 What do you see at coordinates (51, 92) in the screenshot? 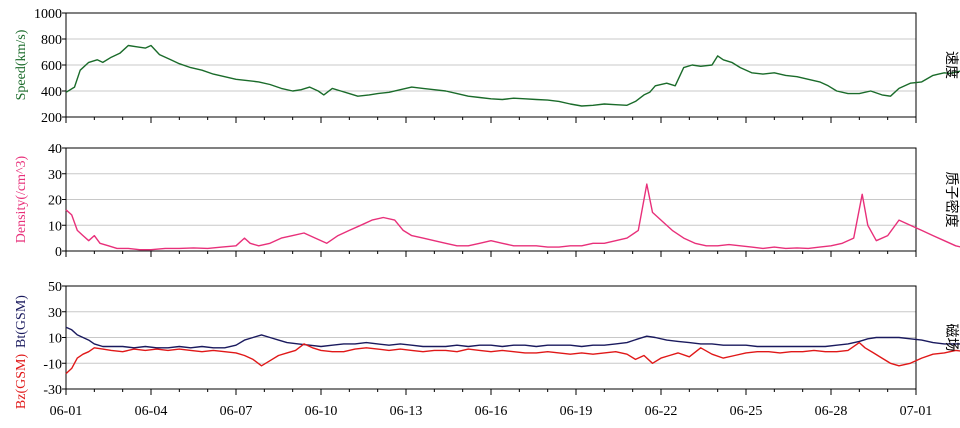
I see `y-tick-label: 400` at bounding box center [51, 92].